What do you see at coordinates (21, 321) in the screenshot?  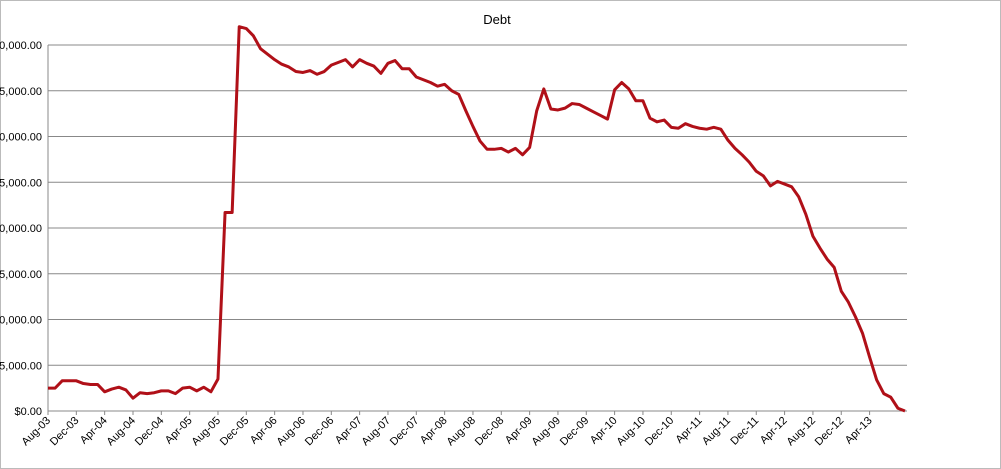 I see `y-tick-label: $10,000.00` at bounding box center [21, 321].